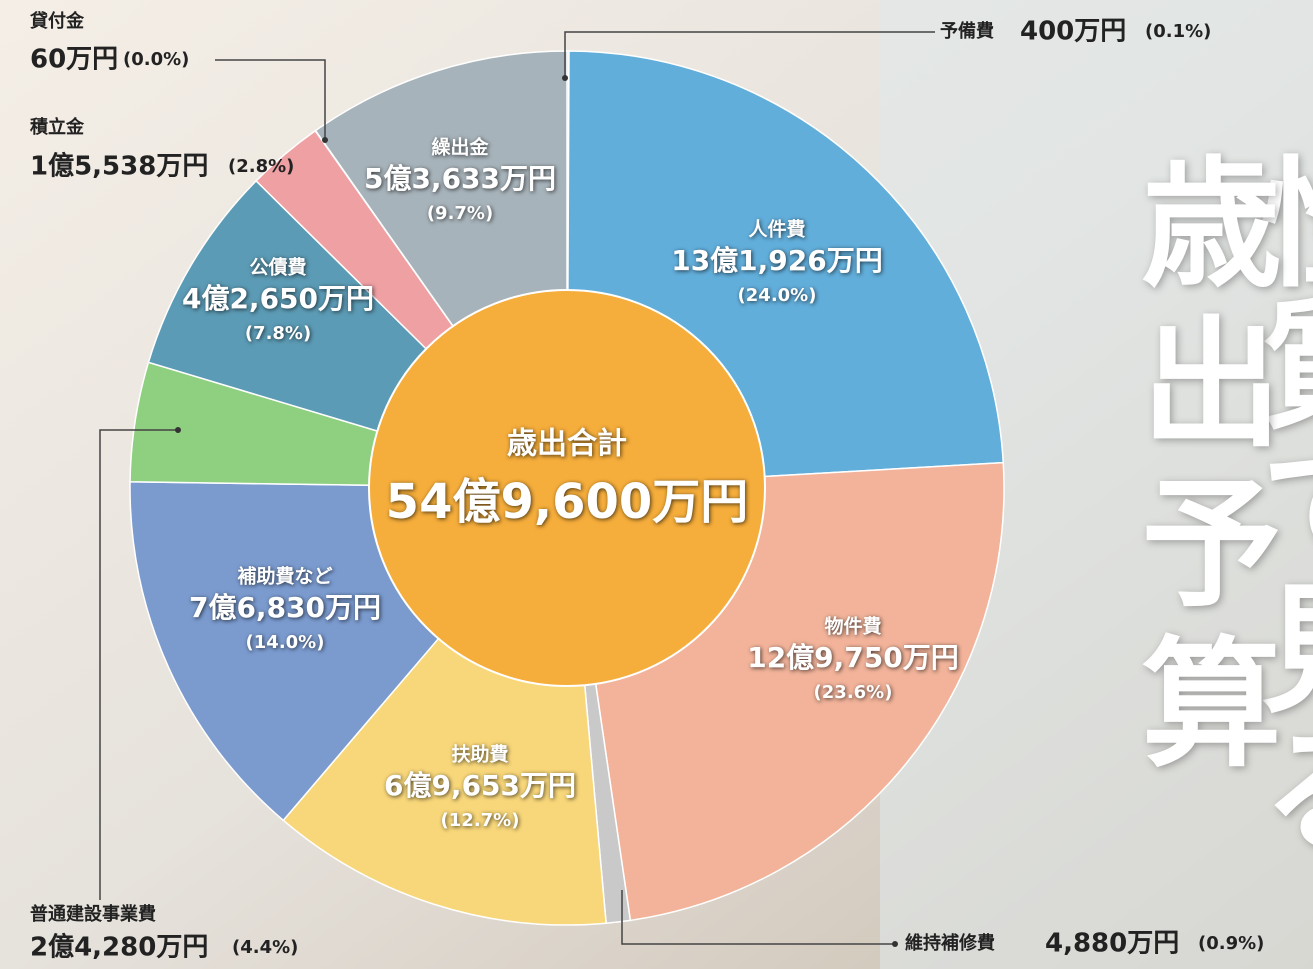 This screenshot has height=969, width=1313. What do you see at coordinates (460, 213) in the screenshot?
I see `slice-percent: (9.7%)` at bounding box center [460, 213].